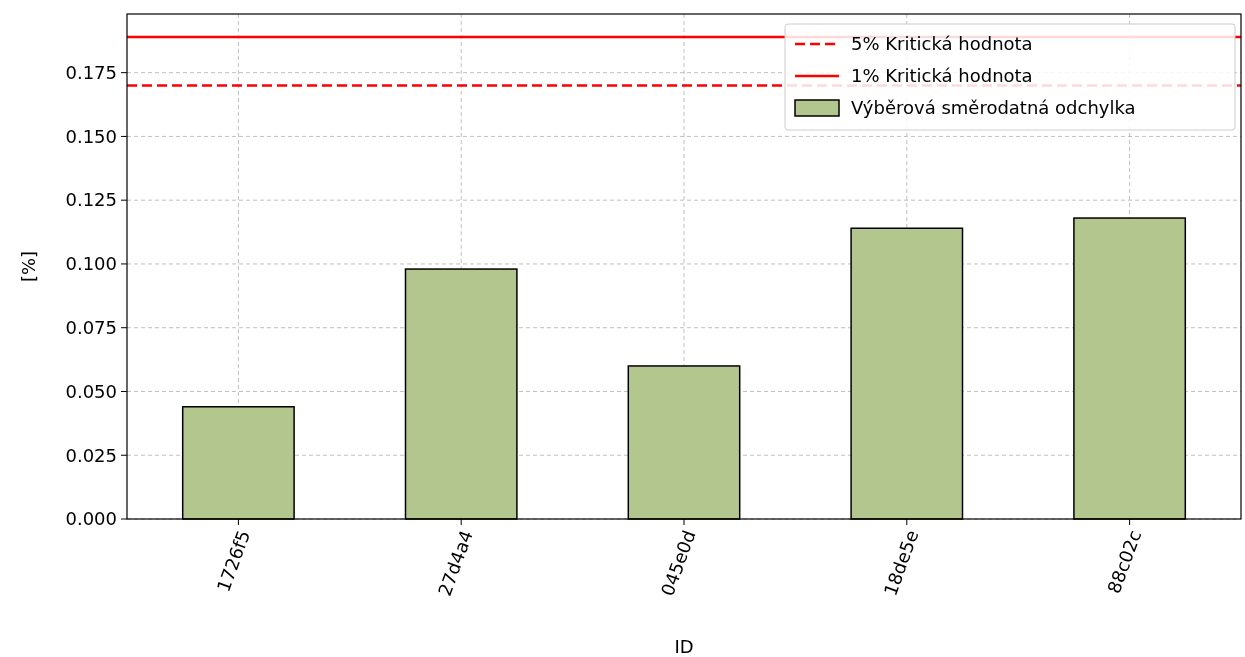  Describe the element at coordinates (684, 646) in the screenshot. I see `x-axis-title: ID` at that location.